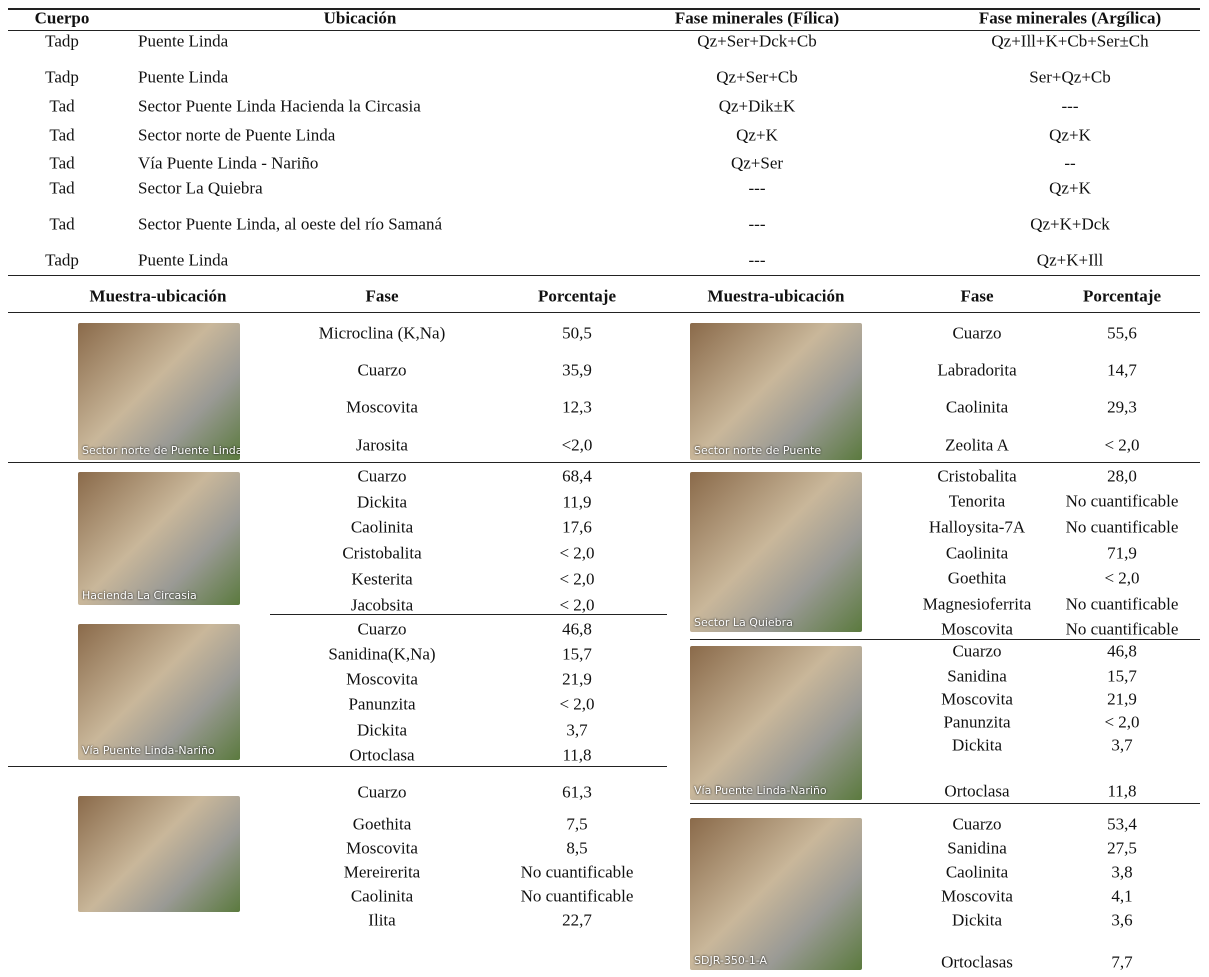 The width and height of the screenshot is (1209, 977). What do you see at coordinates (731, 960) in the screenshot?
I see `photo-caption: SDJR-350-1-A` at bounding box center [731, 960].